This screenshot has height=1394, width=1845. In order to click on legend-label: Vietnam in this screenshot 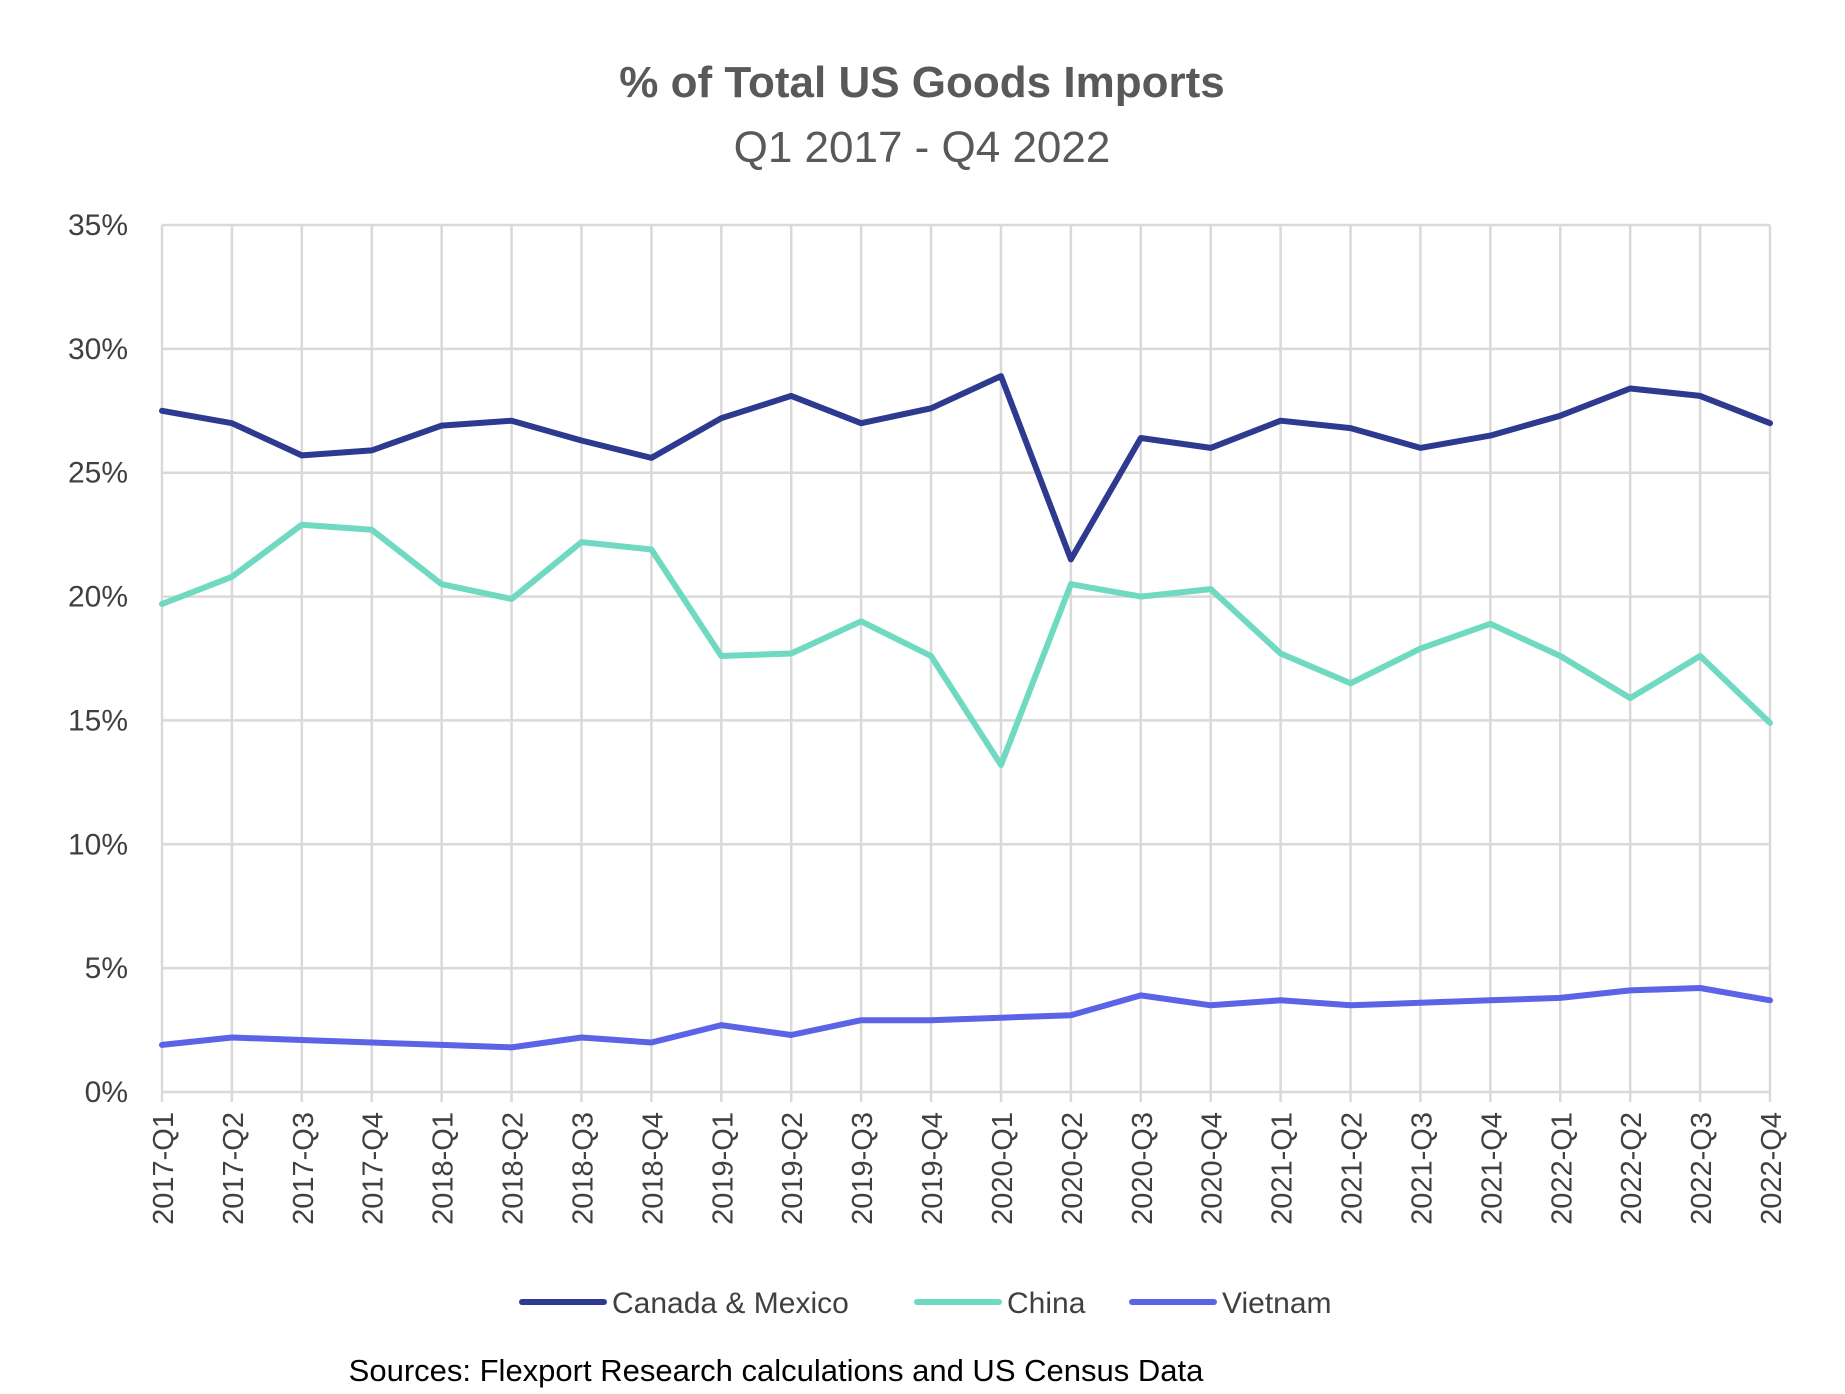, I will do `click(1277, 1303)`.